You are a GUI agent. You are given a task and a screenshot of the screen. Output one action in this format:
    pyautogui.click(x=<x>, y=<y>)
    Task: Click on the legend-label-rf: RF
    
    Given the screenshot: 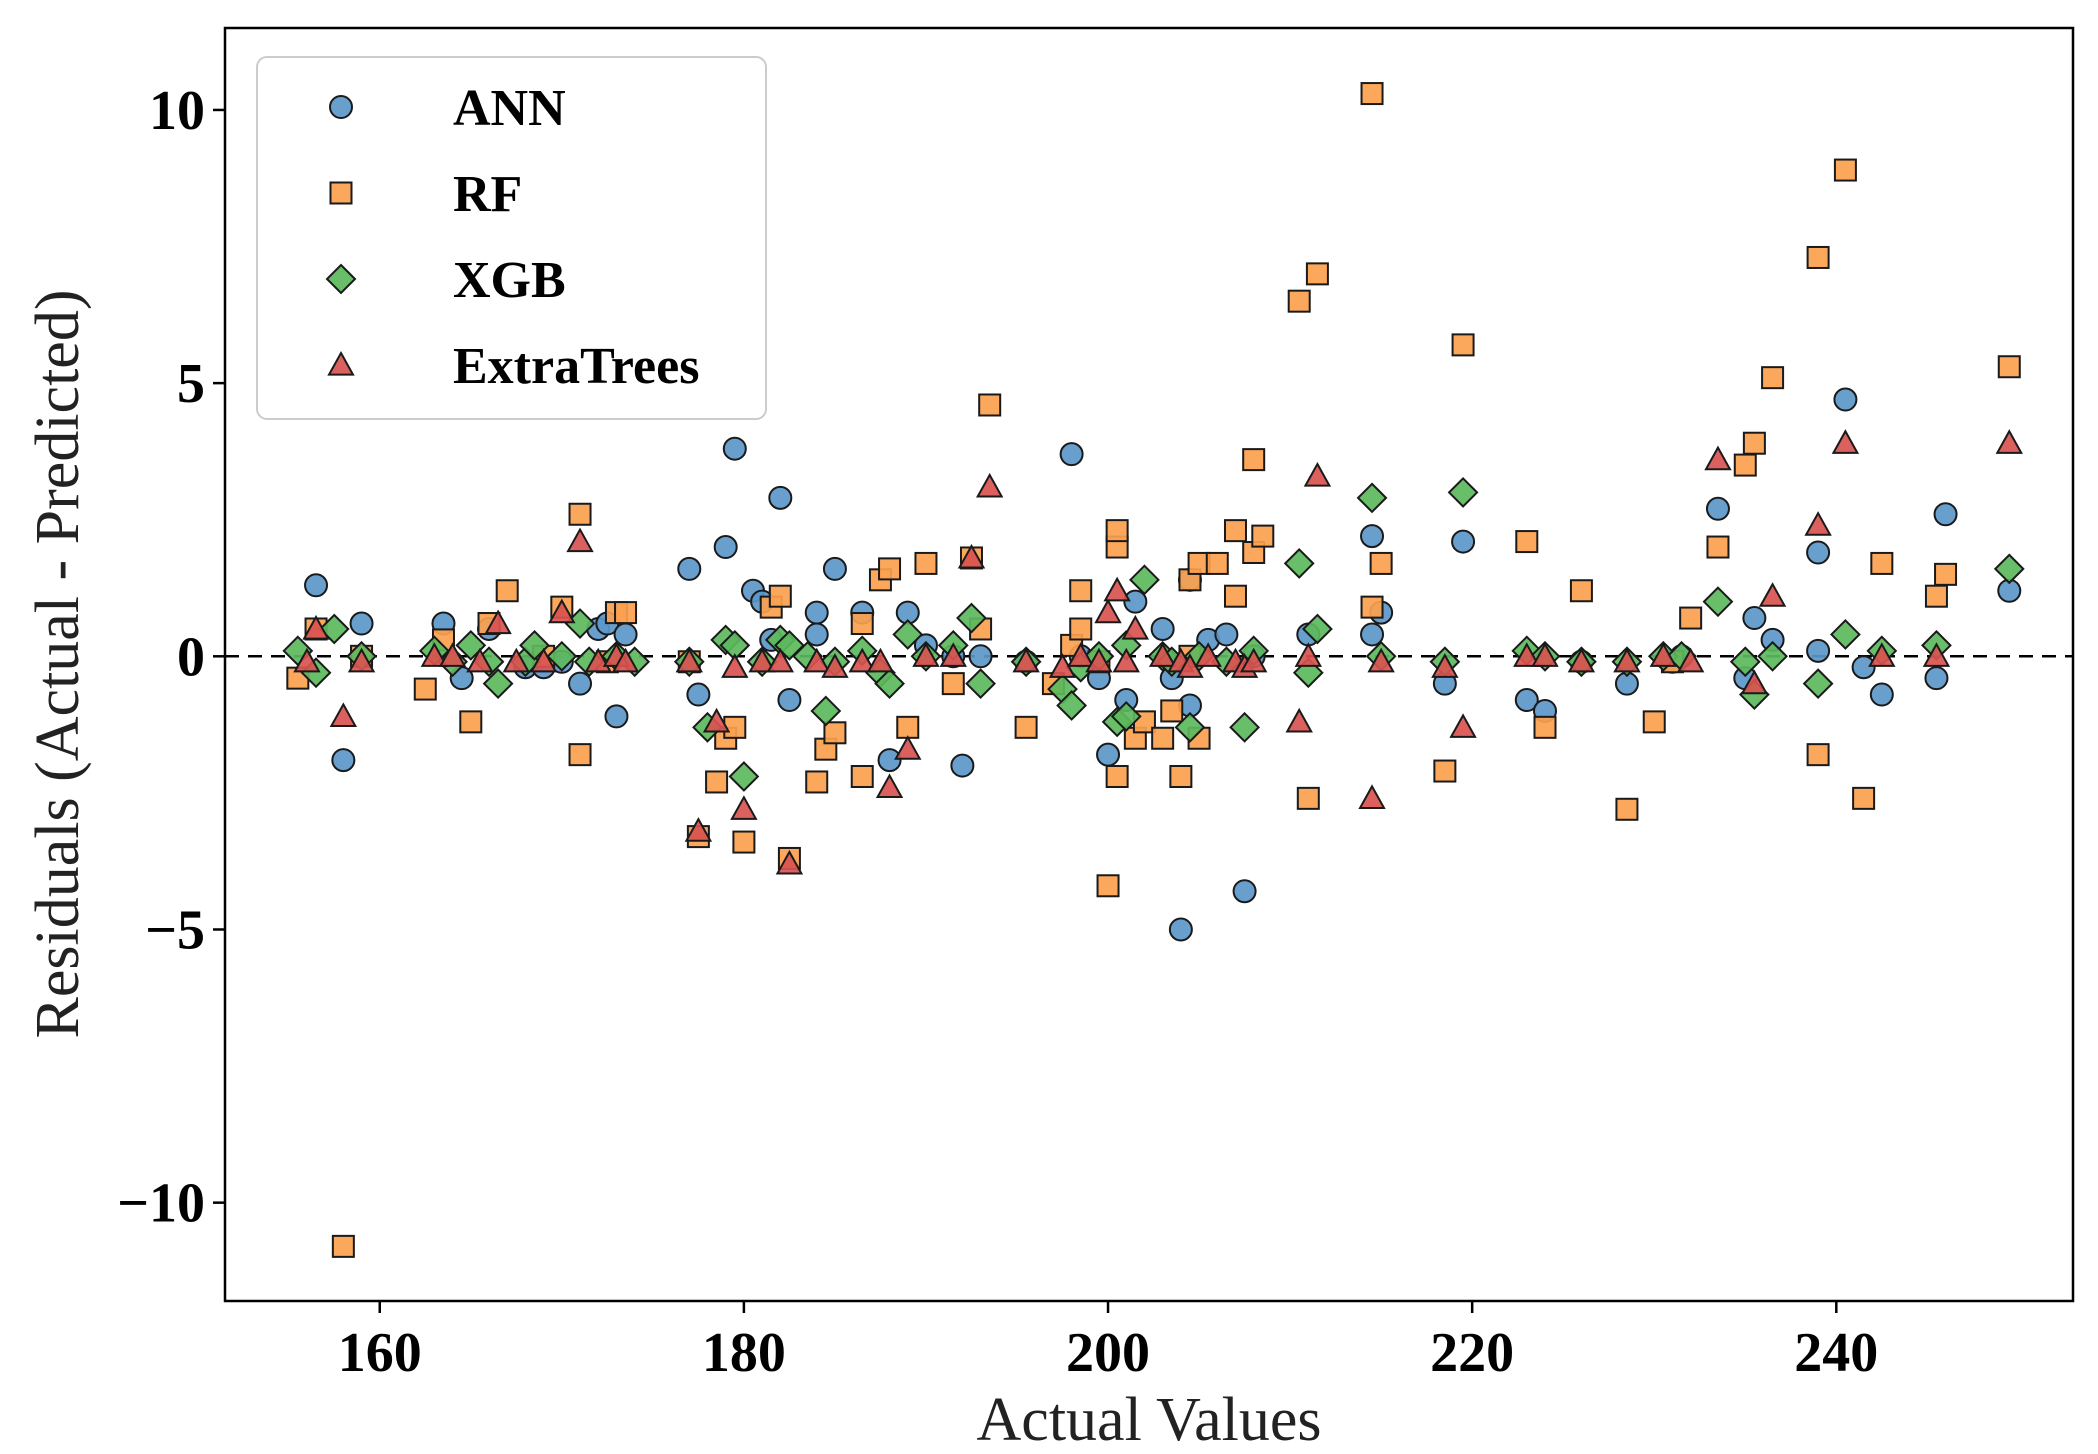 What is the action you would take?
    pyautogui.click(x=487, y=194)
    